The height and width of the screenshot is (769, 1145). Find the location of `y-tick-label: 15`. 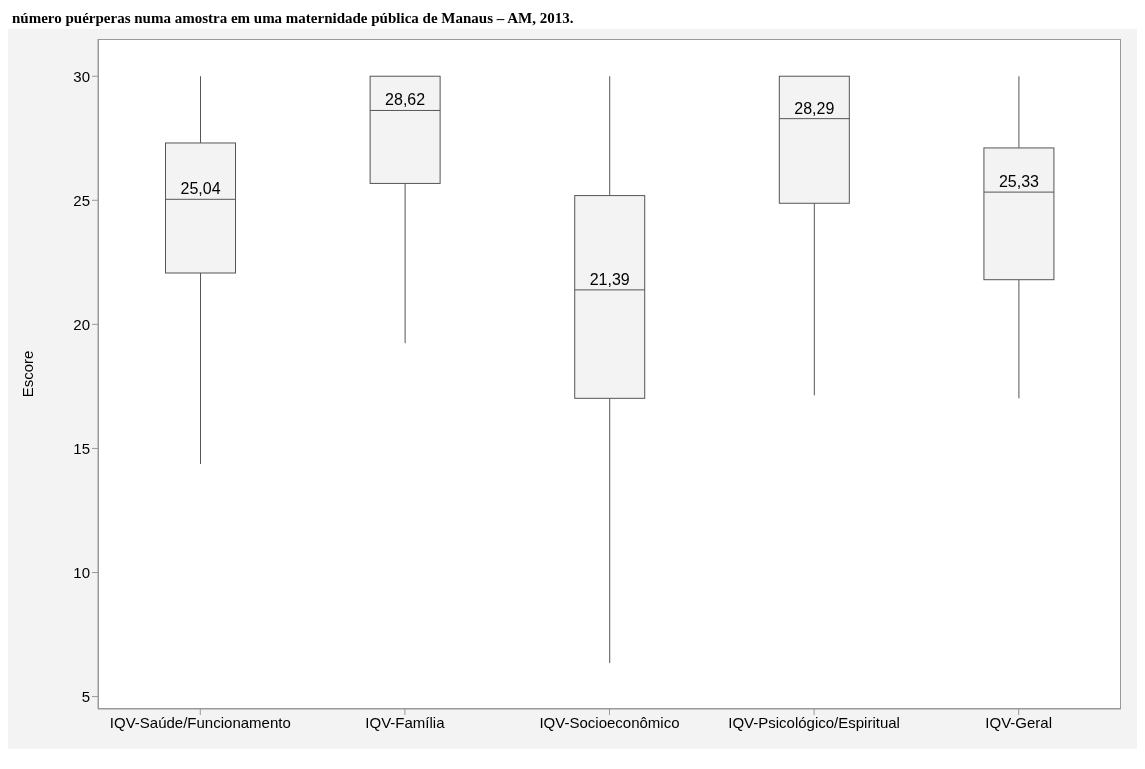

y-tick-label: 15 is located at coordinates (81, 448).